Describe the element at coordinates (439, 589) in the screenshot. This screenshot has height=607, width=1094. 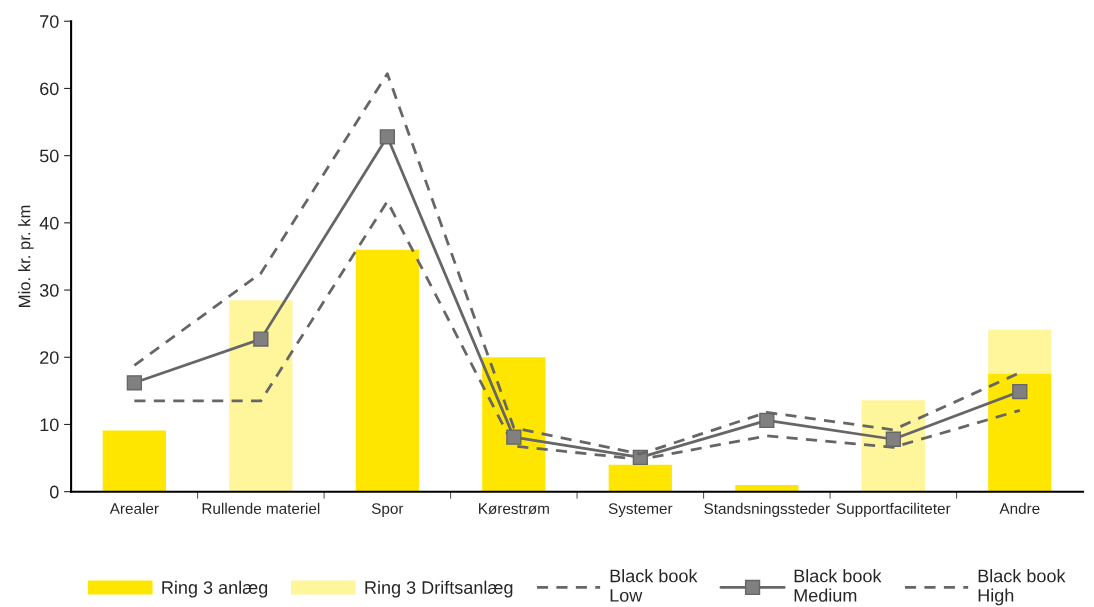
I see `legend-label: Ring 3 Driftsanlæg` at that location.